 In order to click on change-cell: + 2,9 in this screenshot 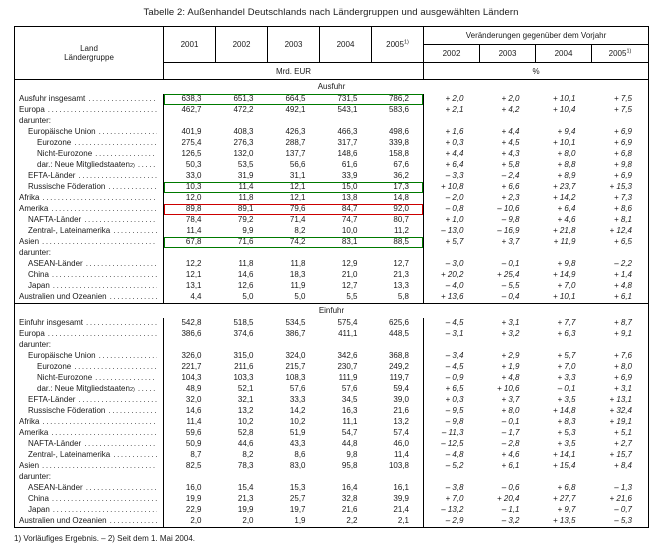, I will do `click(510, 356)`.